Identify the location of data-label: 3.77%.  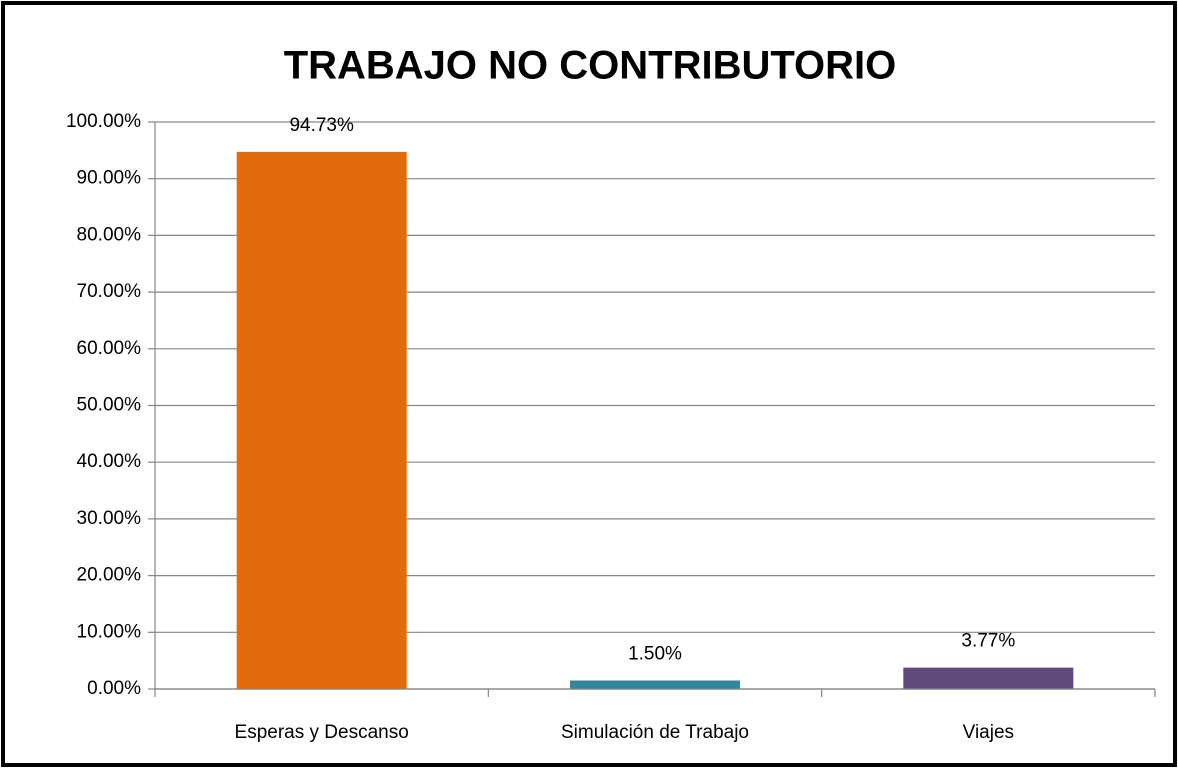
(988, 641).